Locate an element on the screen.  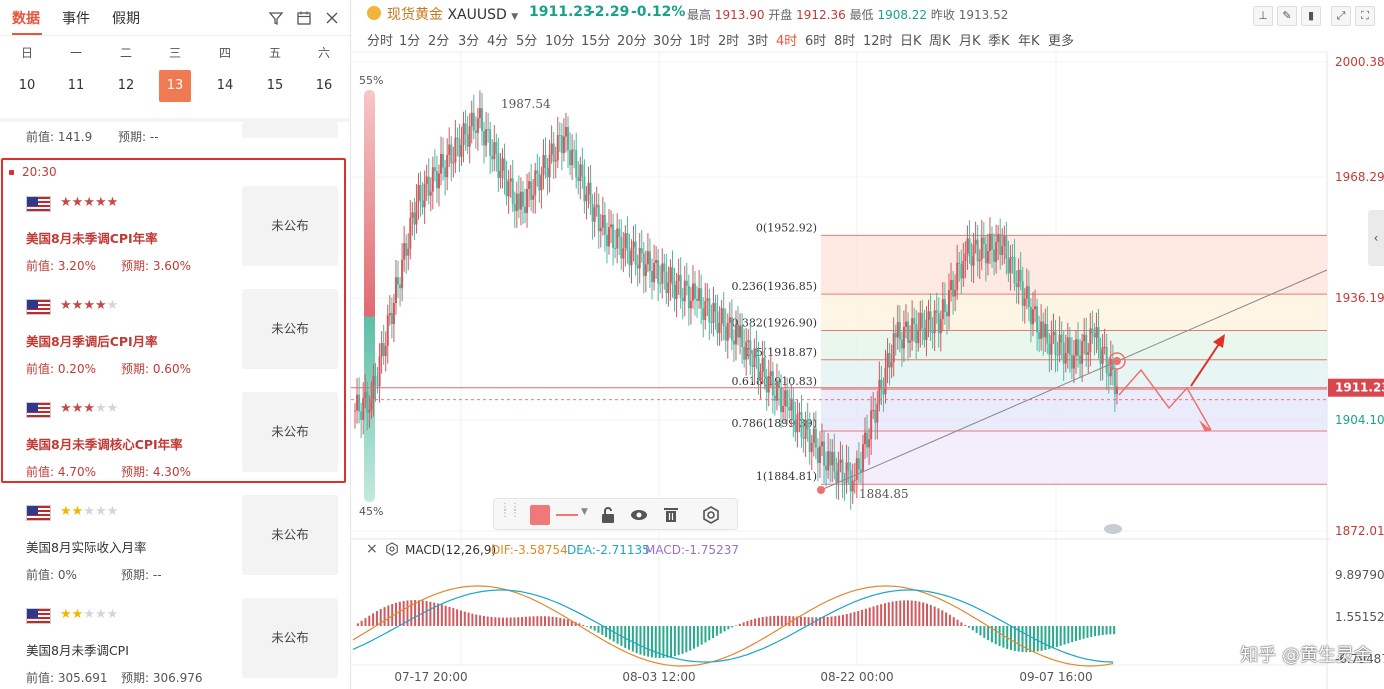
drag-handle: ⋮⋮ ⋮⋮ is located at coordinates (510, 510).